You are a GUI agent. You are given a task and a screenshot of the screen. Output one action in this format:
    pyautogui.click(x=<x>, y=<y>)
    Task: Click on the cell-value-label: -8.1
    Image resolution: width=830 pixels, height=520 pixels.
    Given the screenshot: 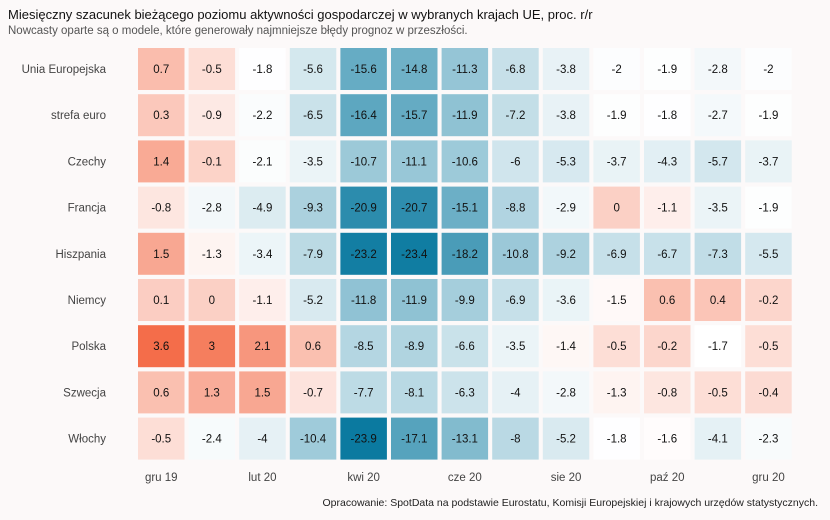 What is the action you would take?
    pyautogui.click(x=414, y=393)
    